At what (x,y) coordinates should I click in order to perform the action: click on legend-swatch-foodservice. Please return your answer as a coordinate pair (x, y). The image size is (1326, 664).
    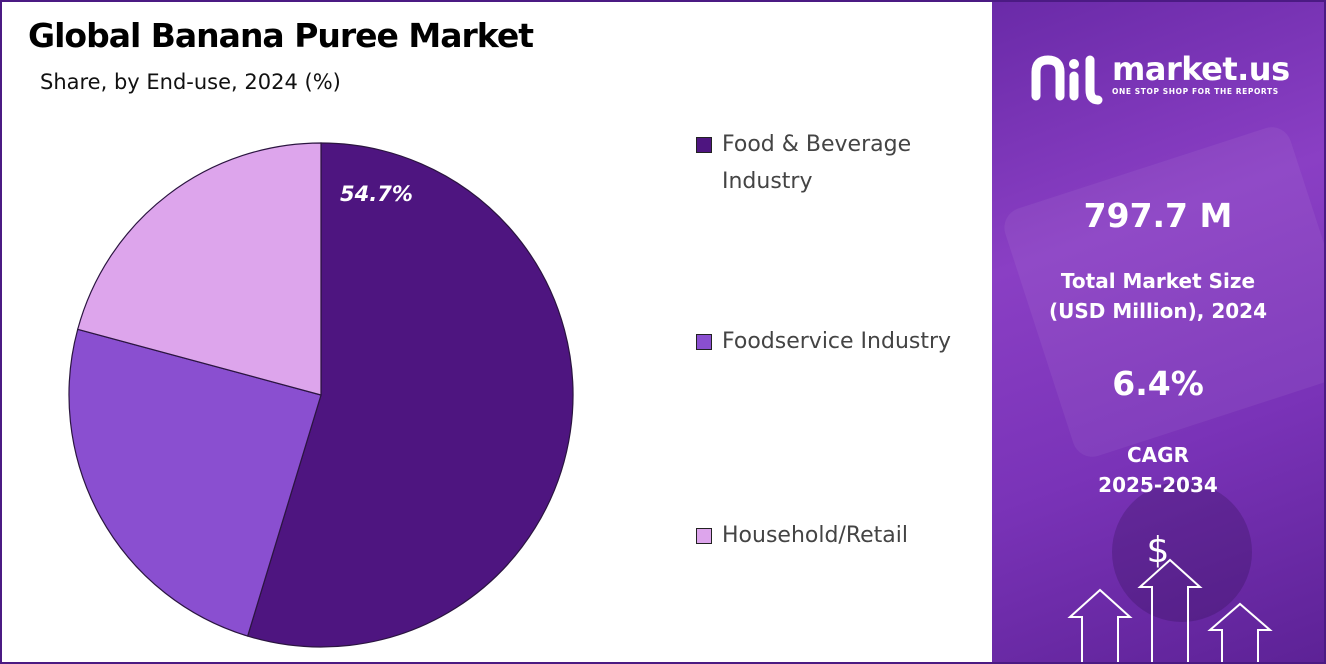
    Looking at the image, I should click on (704, 342).